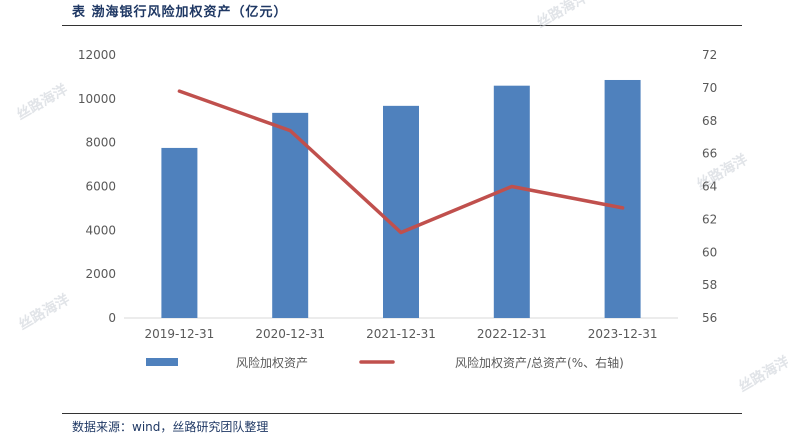  I want to click on right-tick-label: 64, so click(709, 187).